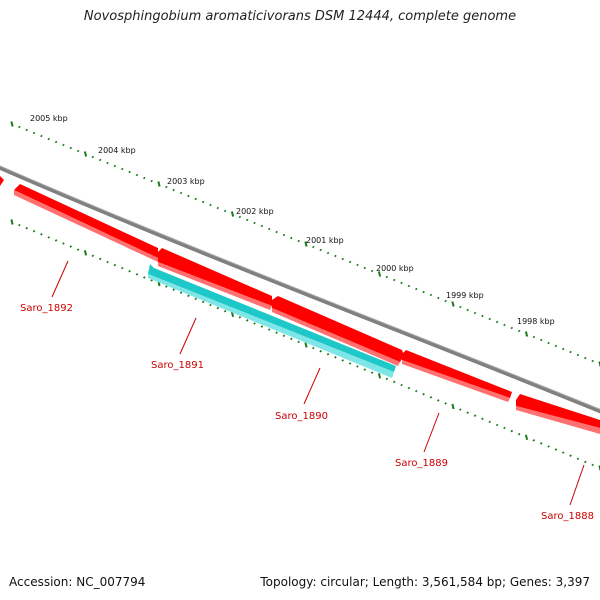 The image size is (600, 600). I want to click on gene-label: Saro_1889, so click(421, 463).